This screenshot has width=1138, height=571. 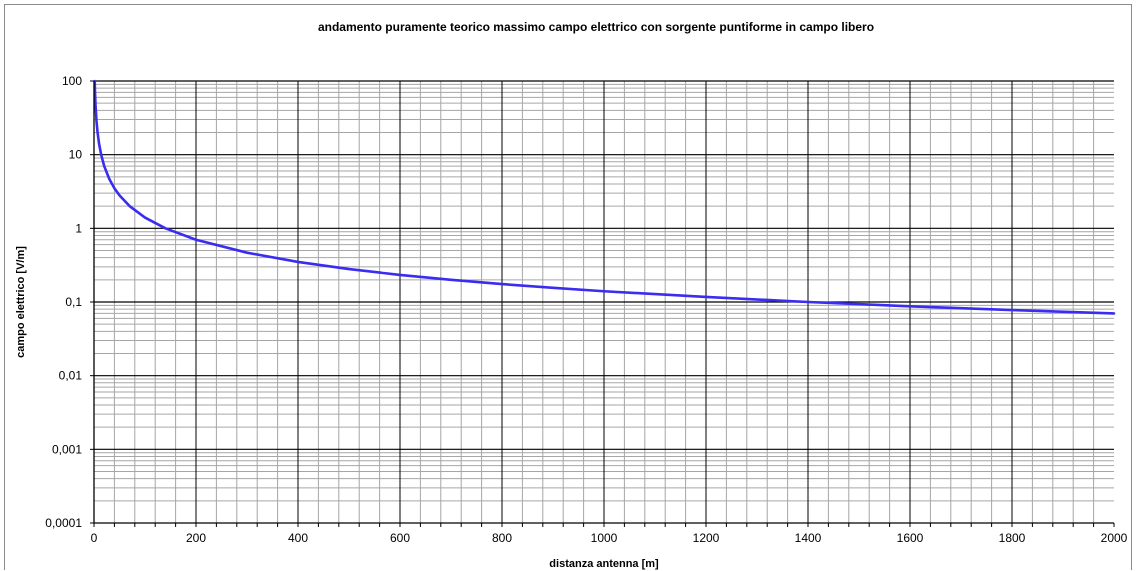 I want to click on x-tick-label: 1000, so click(x=604, y=538).